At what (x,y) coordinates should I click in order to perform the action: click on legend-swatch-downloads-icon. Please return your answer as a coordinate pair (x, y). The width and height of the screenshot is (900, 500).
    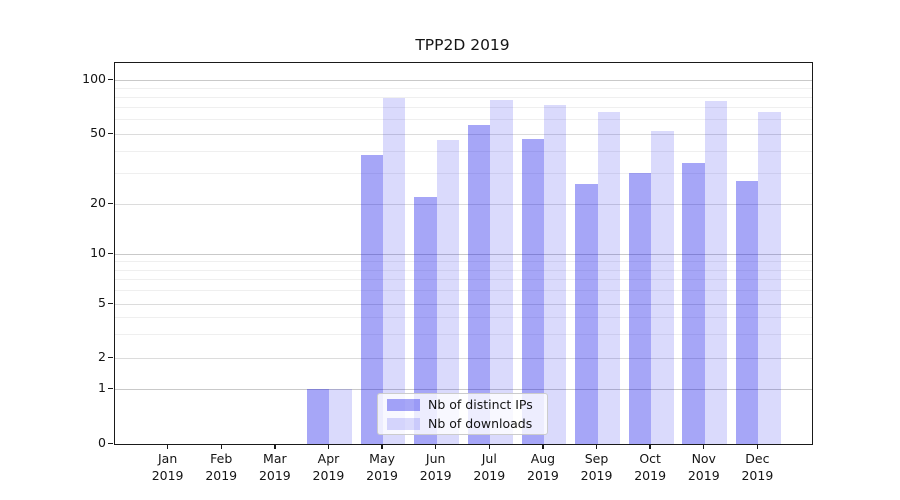
    Looking at the image, I should click on (403, 423).